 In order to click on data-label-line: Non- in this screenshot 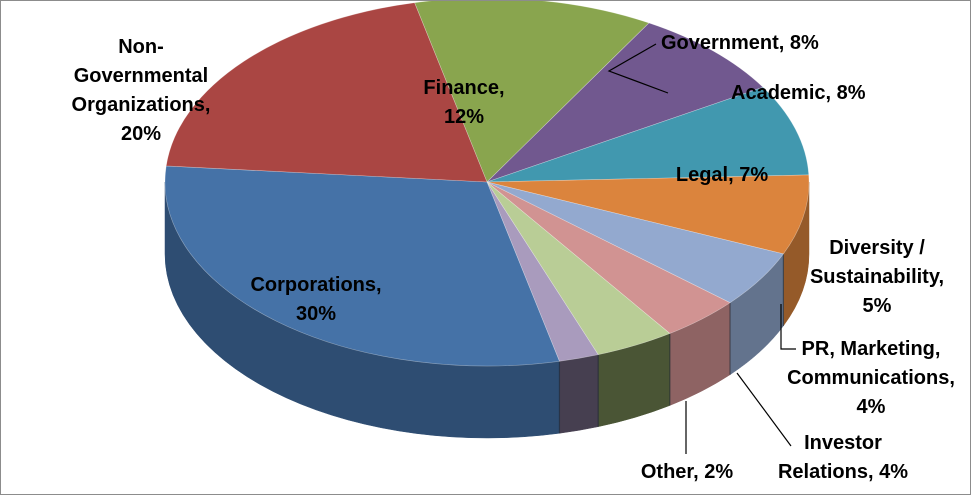, I will do `click(141, 47)`.